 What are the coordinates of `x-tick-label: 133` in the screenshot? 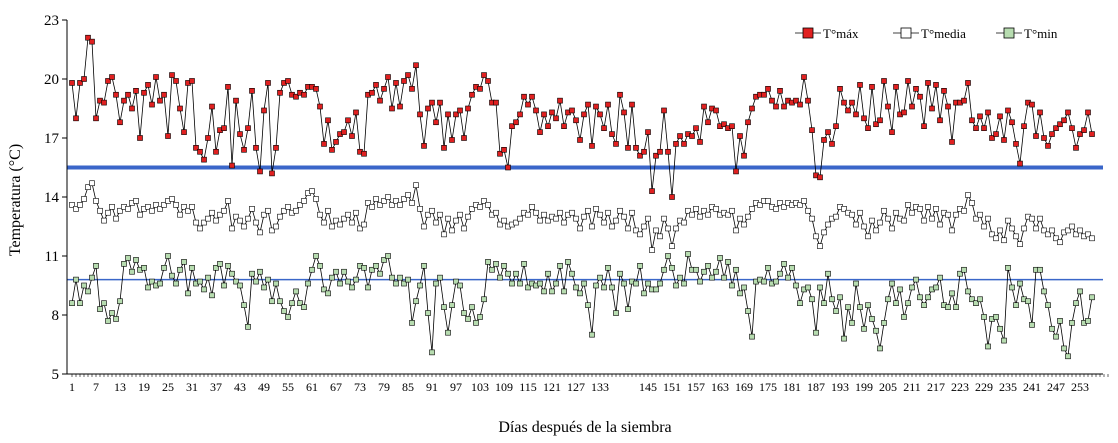 It's located at (600, 387).